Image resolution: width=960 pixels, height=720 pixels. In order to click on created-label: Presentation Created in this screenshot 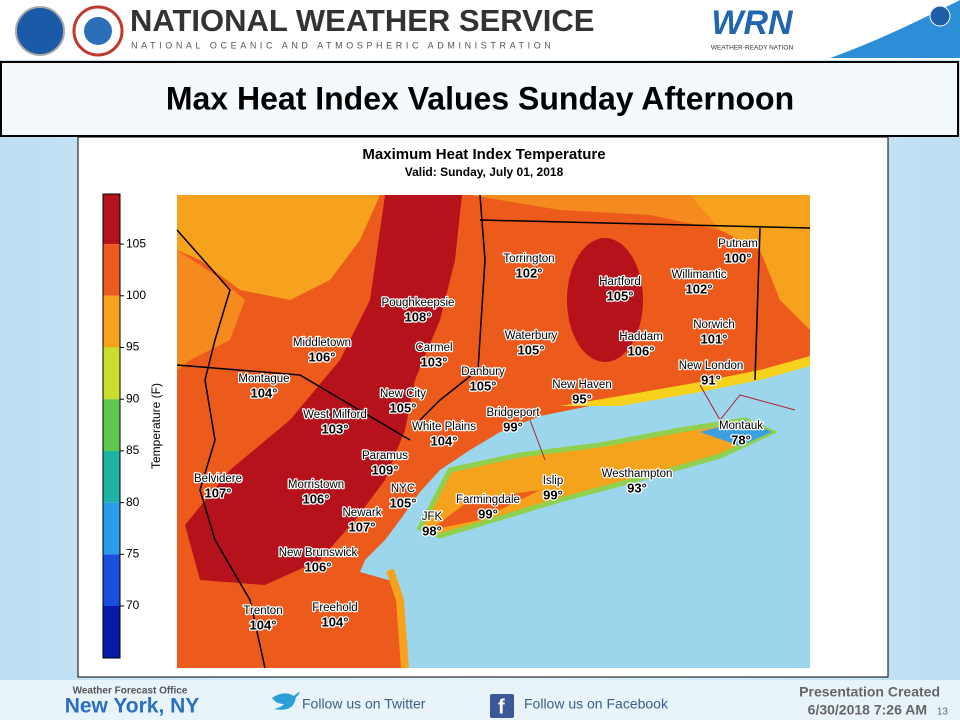, I will do `click(869, 692)`.